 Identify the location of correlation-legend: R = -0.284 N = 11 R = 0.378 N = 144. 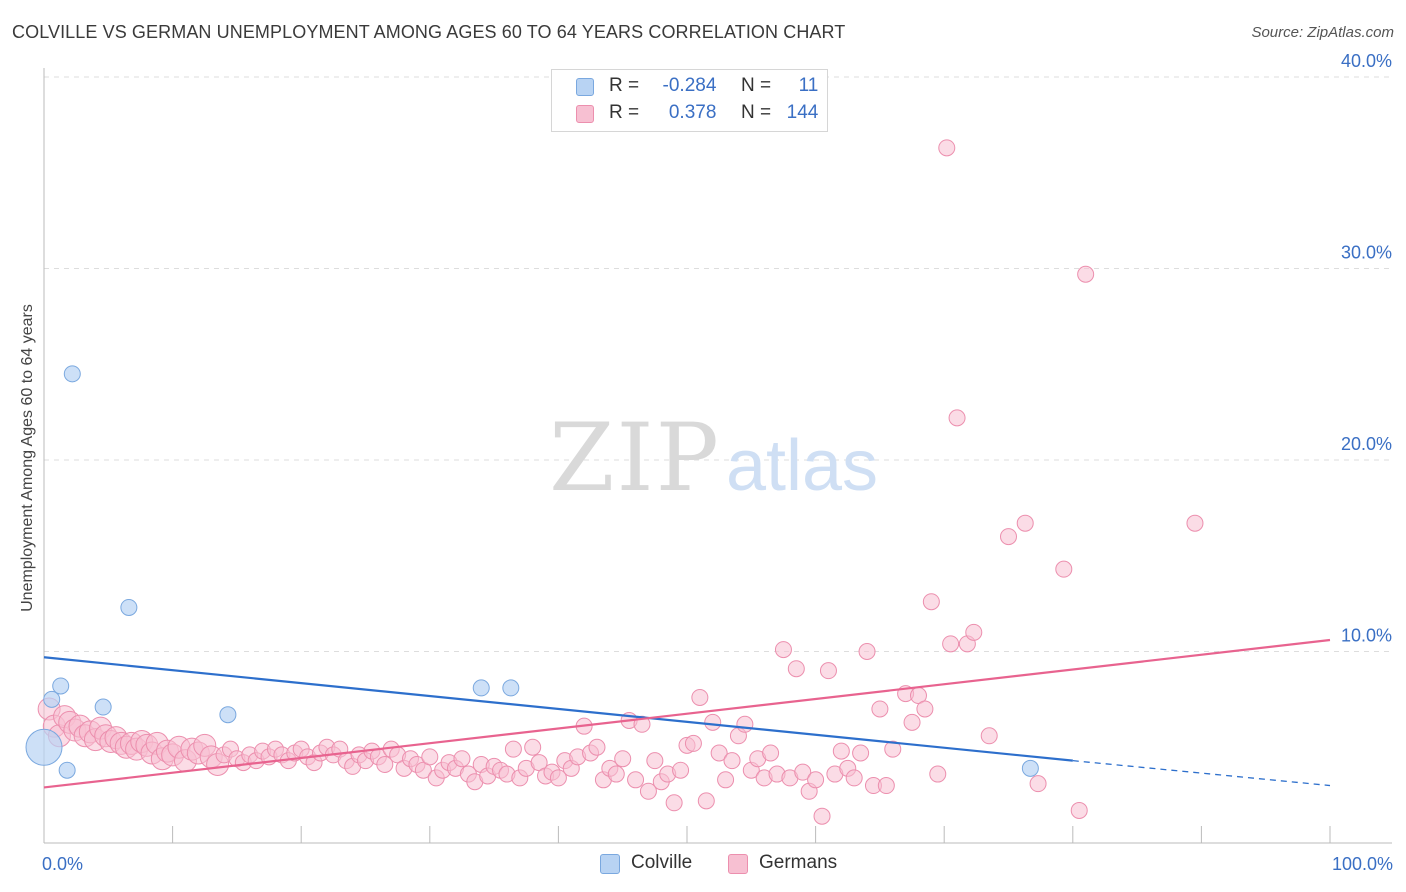
(689, 100).